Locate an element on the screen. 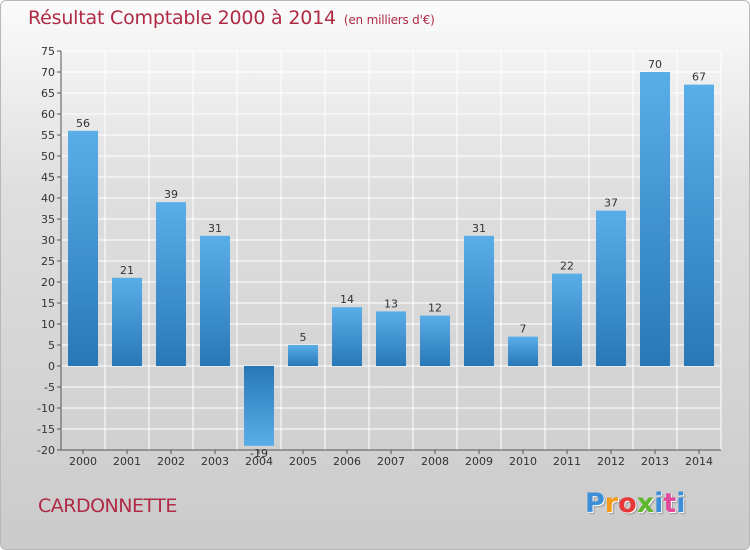 The height and width of the screenshot is (550, 750). y-tick-label: 65 is located at coordinates (48, 93).